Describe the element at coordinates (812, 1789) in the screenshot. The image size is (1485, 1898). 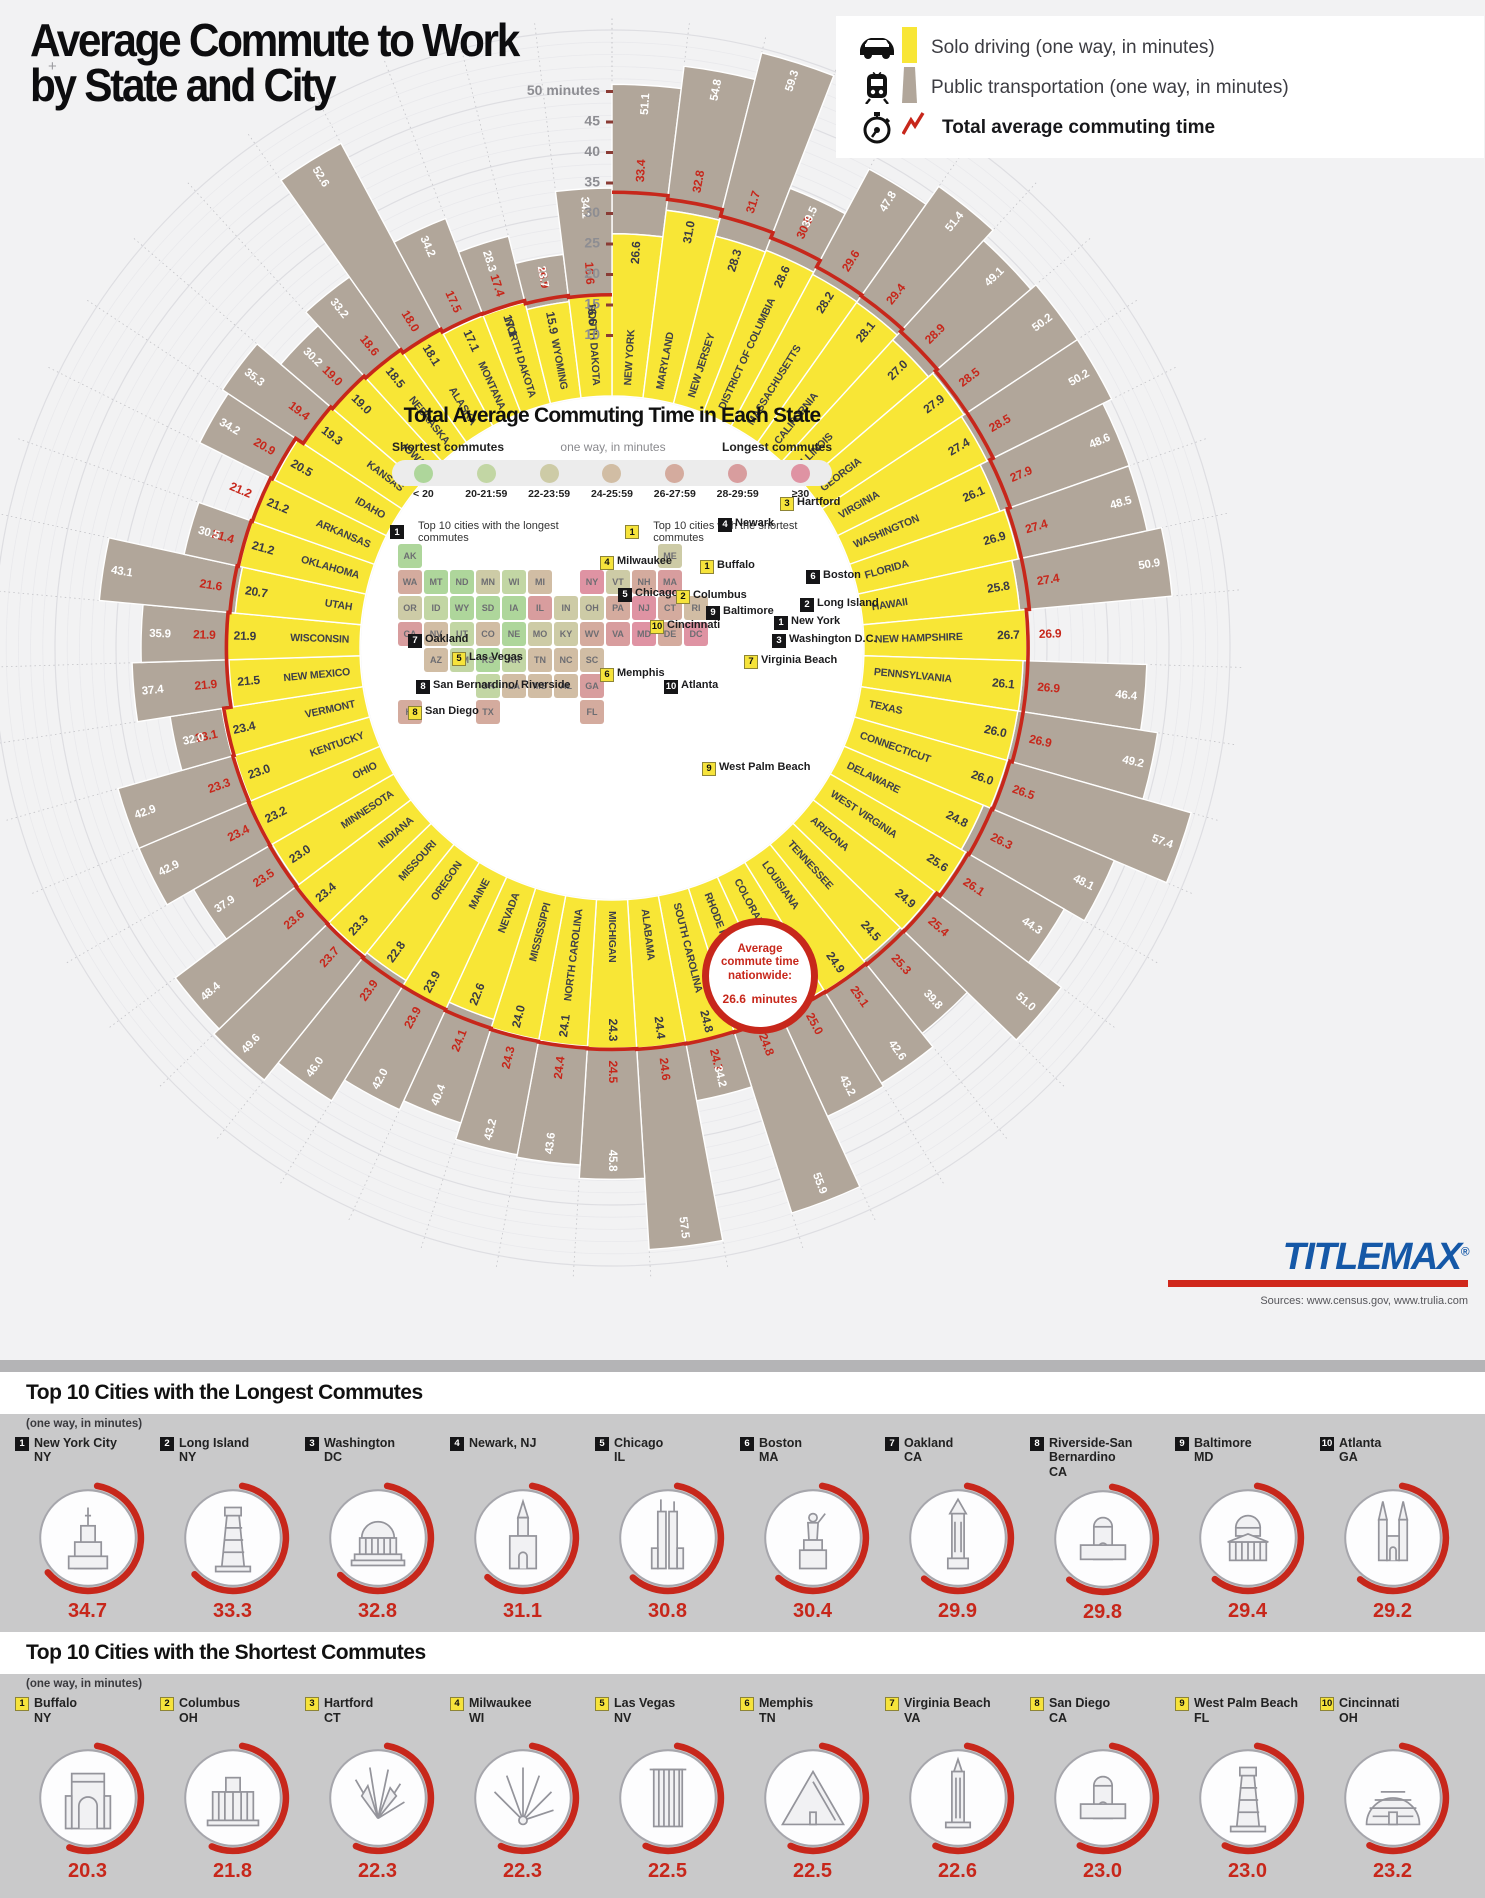
I see `city-card-memphis: 6 Memphis TN 22.5` at that location.